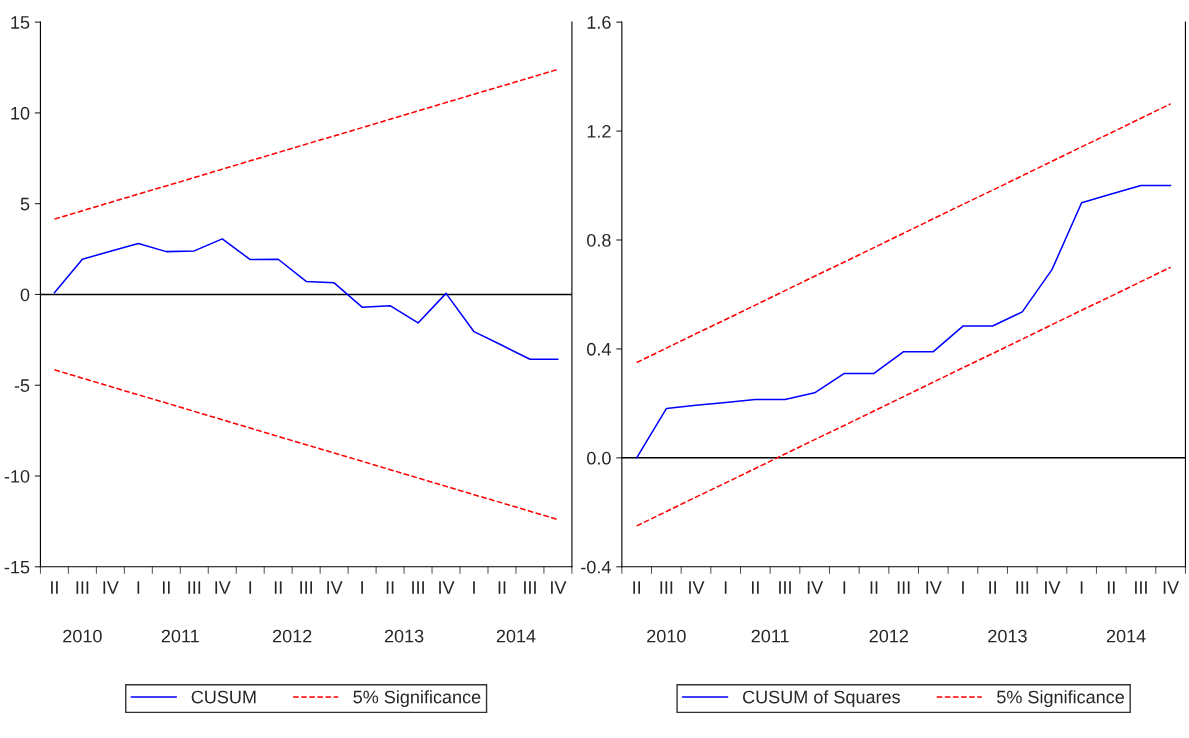  What do you see at coordinates (17, 567) in the screenshot?
I see `y-tick-label: -15` at bounding box center [17, 567].